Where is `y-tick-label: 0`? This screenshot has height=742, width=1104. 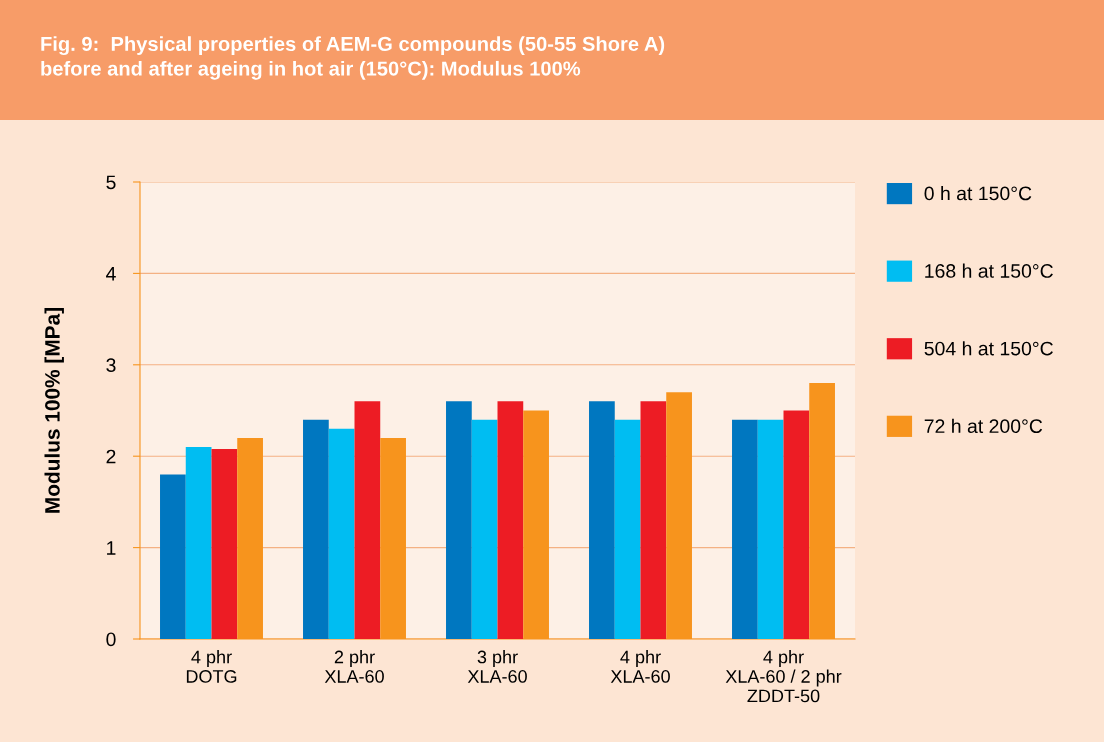 y-tick-label: 0 is located at coordinates (111, 639).